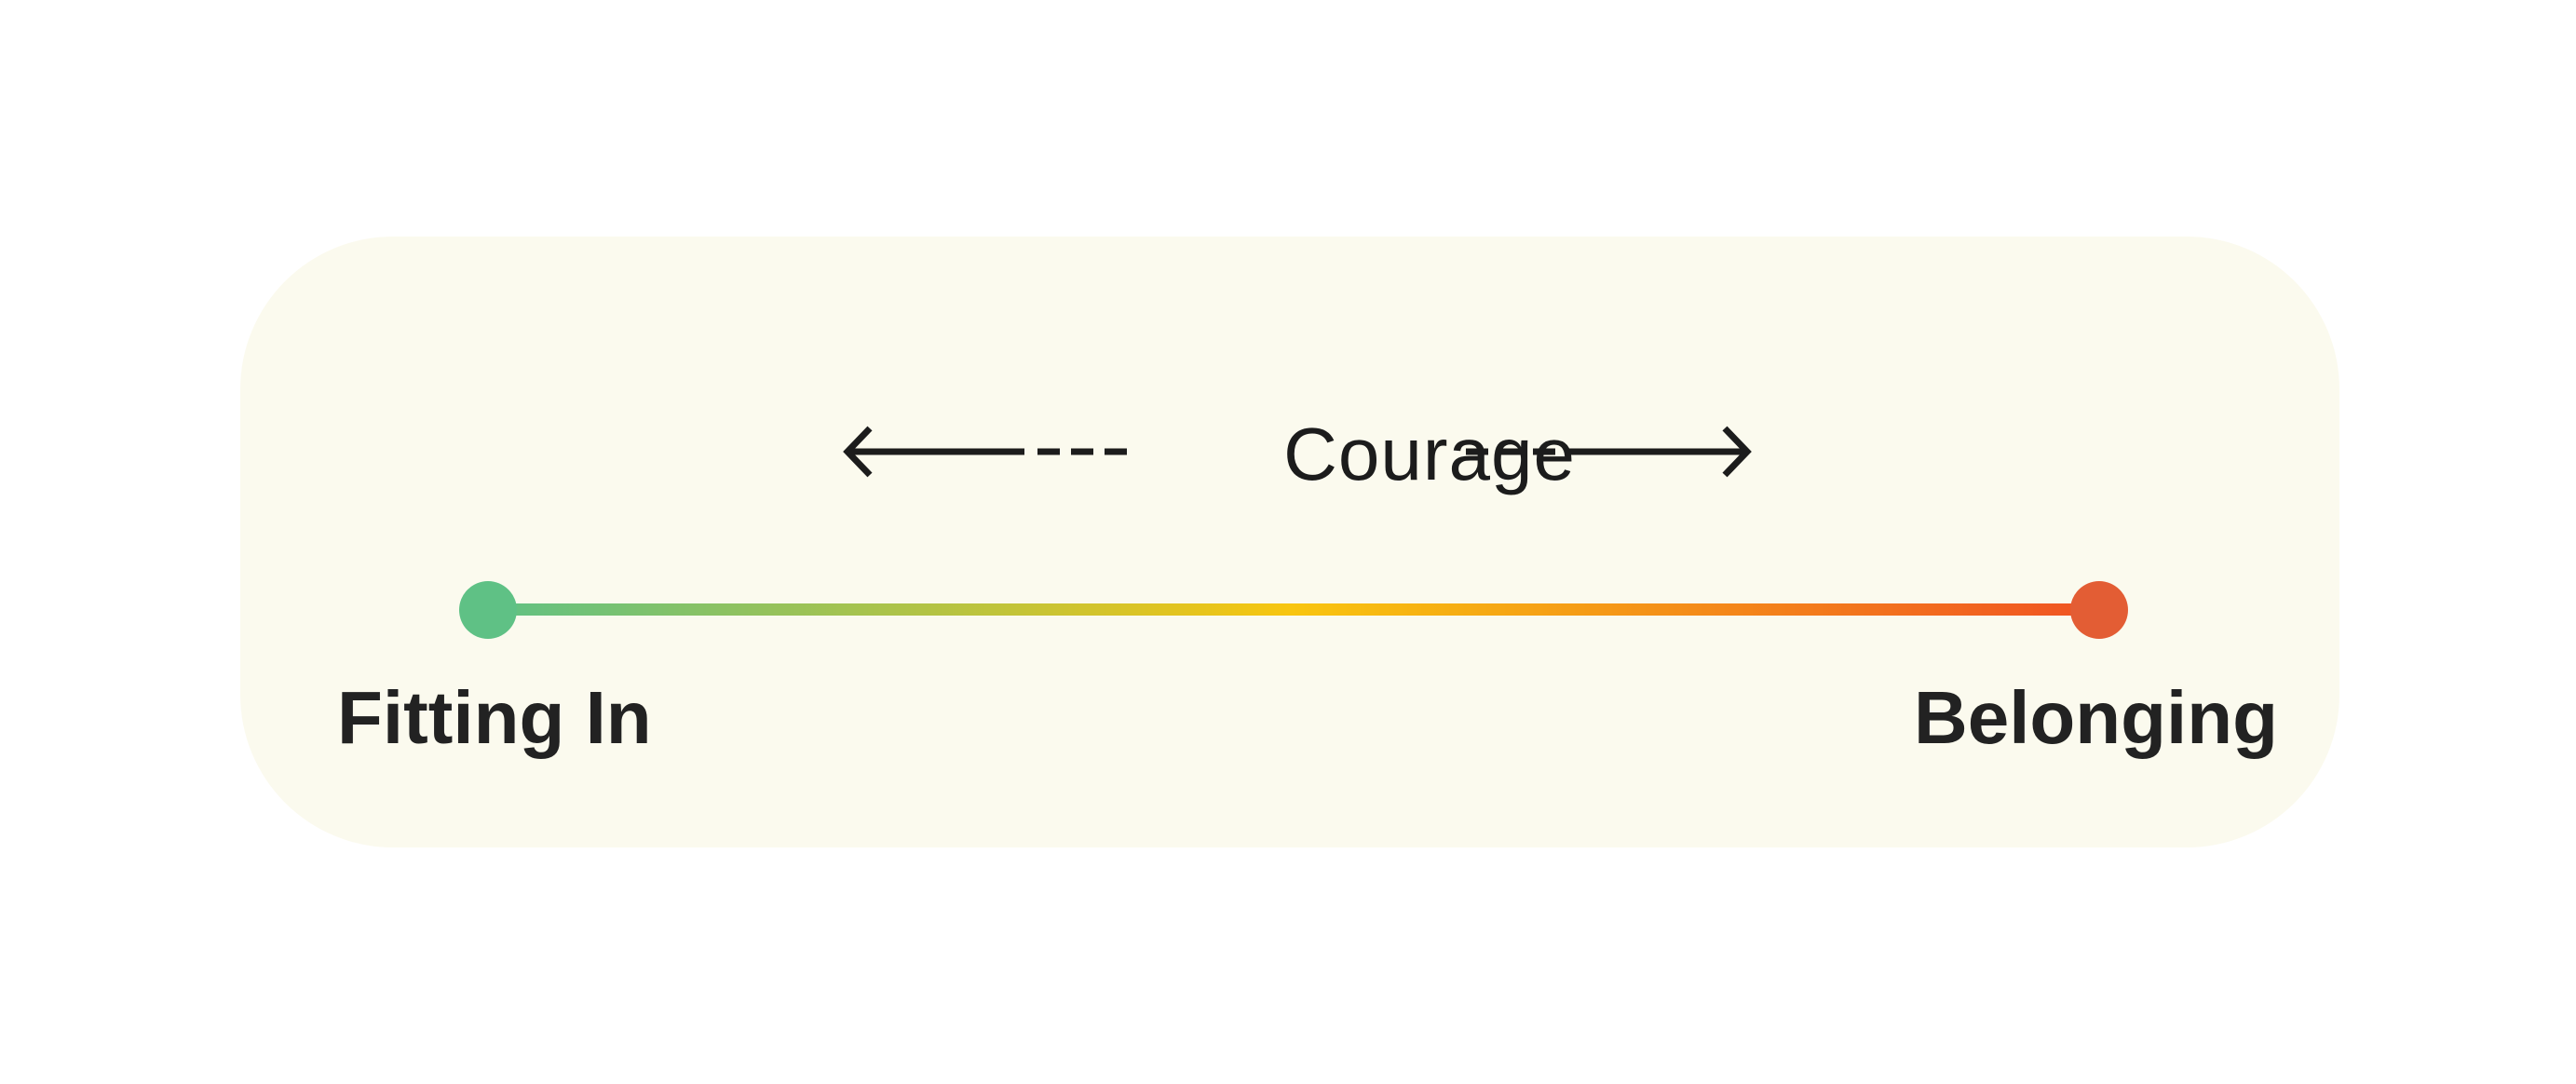 The width and height of the screenshot is (2576, 1084). Describe the element at coordinates (488, 610) in the screenshot. I see `left-endpoint-dot` at that location.